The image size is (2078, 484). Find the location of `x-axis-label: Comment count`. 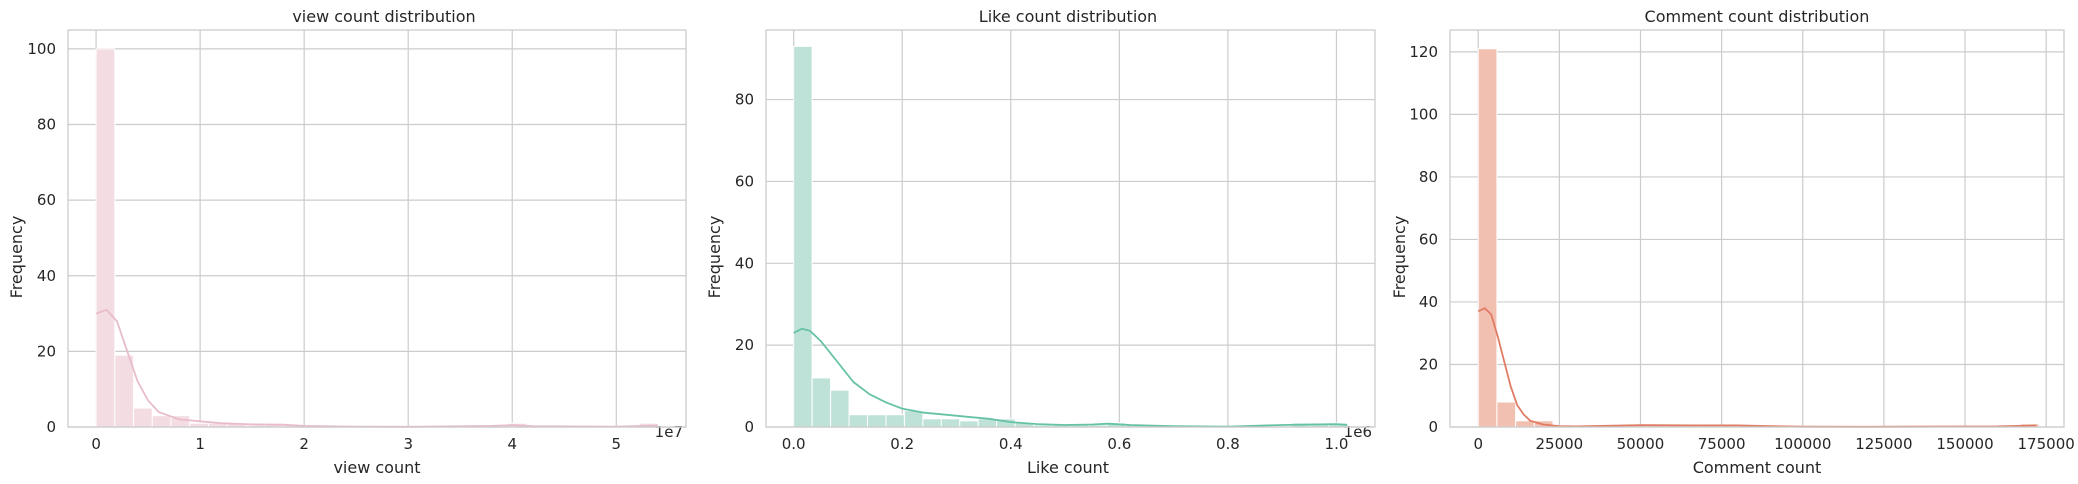

x-axis-label: Comment count is located at coordinates (1757, 467).